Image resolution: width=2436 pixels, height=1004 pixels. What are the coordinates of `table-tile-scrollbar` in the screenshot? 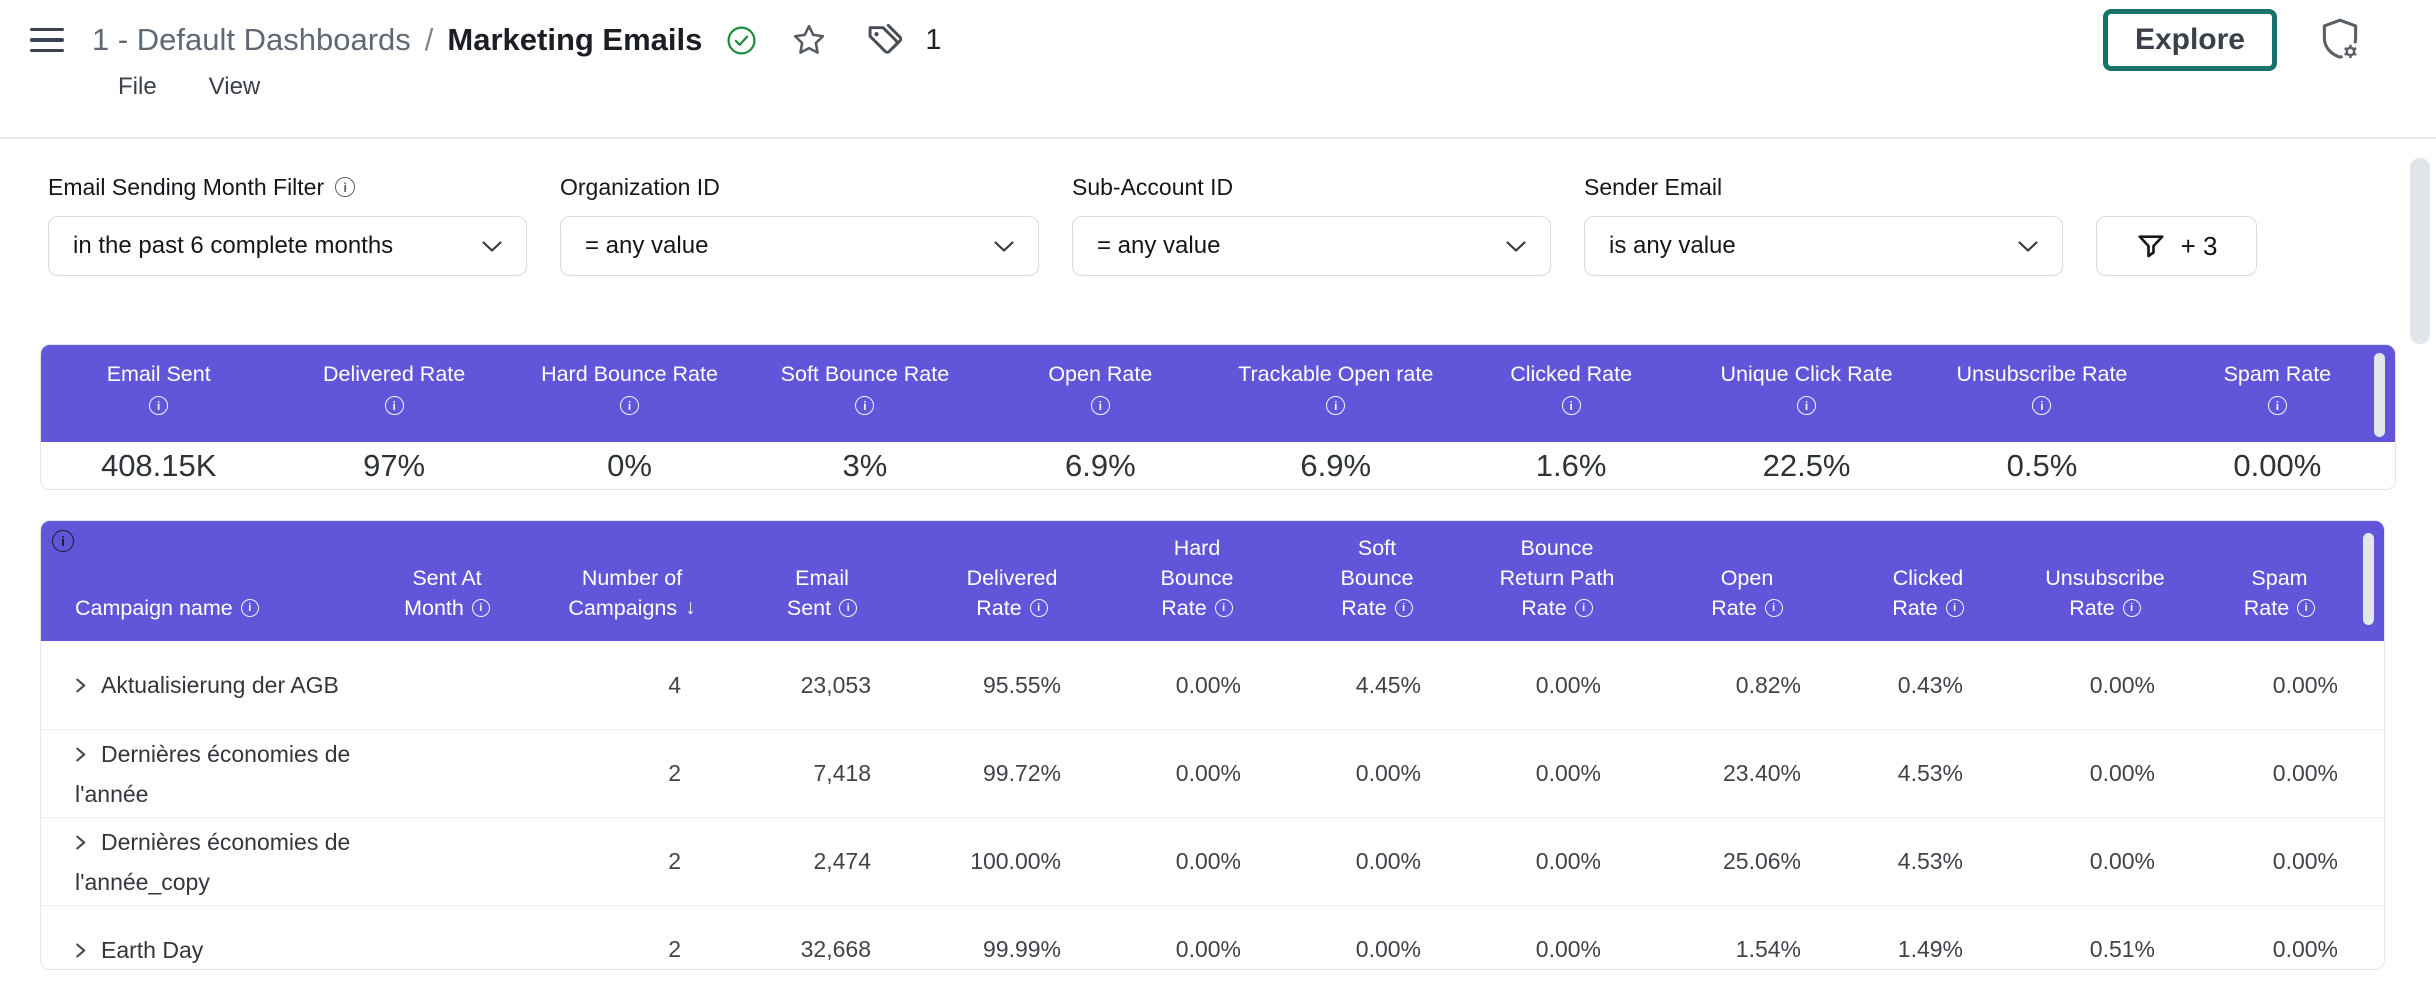 It's located at (2368, 579).